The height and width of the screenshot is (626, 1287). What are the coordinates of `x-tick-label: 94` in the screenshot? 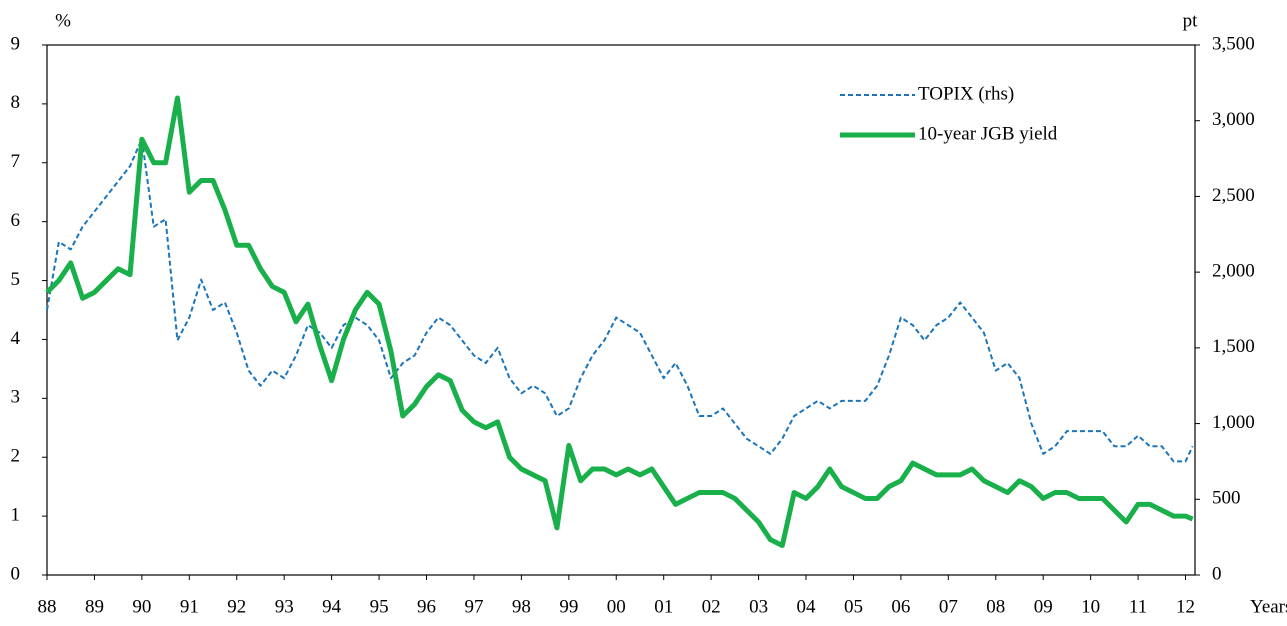 It's located at (332, 606).